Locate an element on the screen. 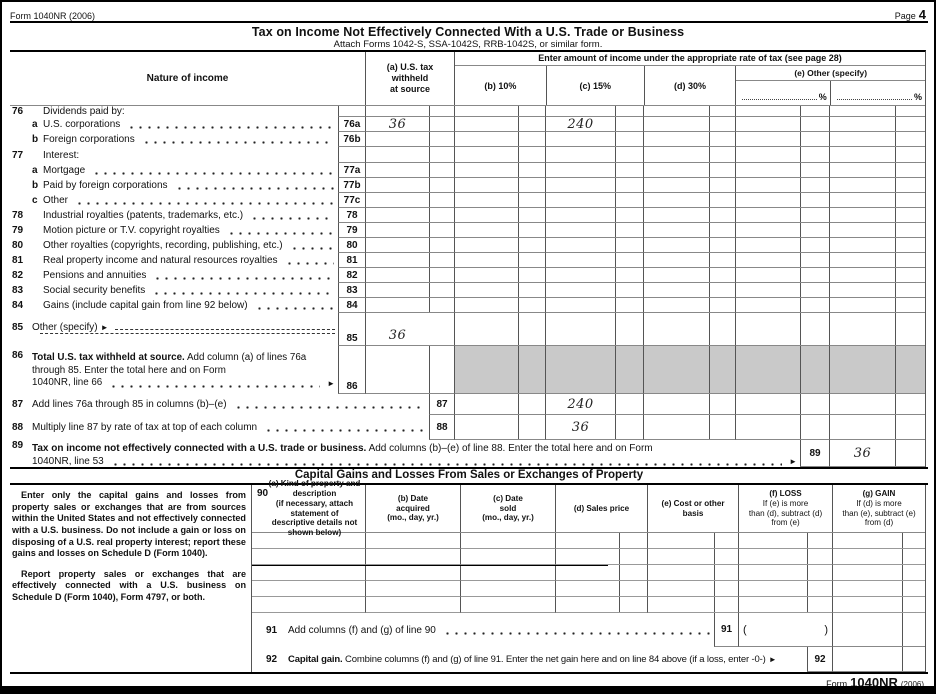  amount-cell-c: 36 is located at coordinates (594, 427).